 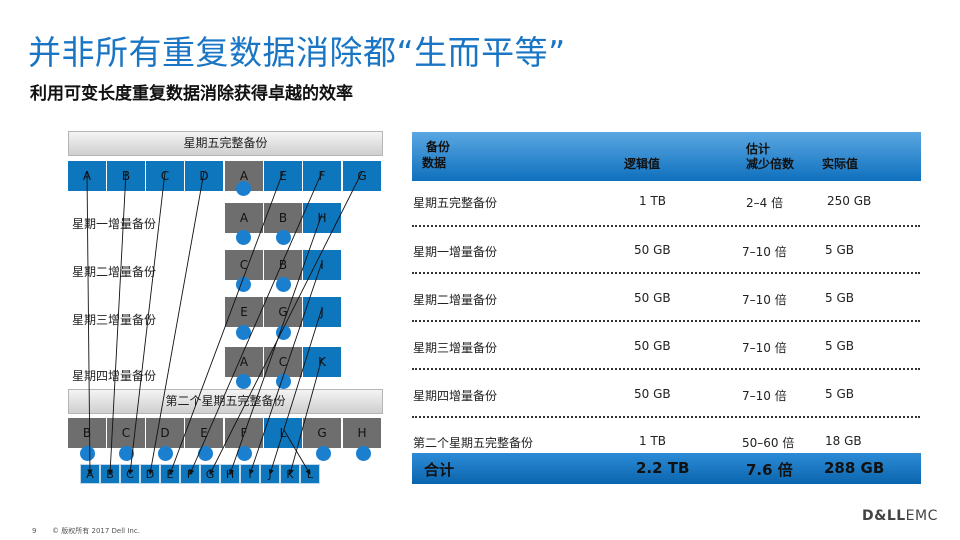 I want to click on thursday-label: 星期四增量备份, so click(x=114, y=376).